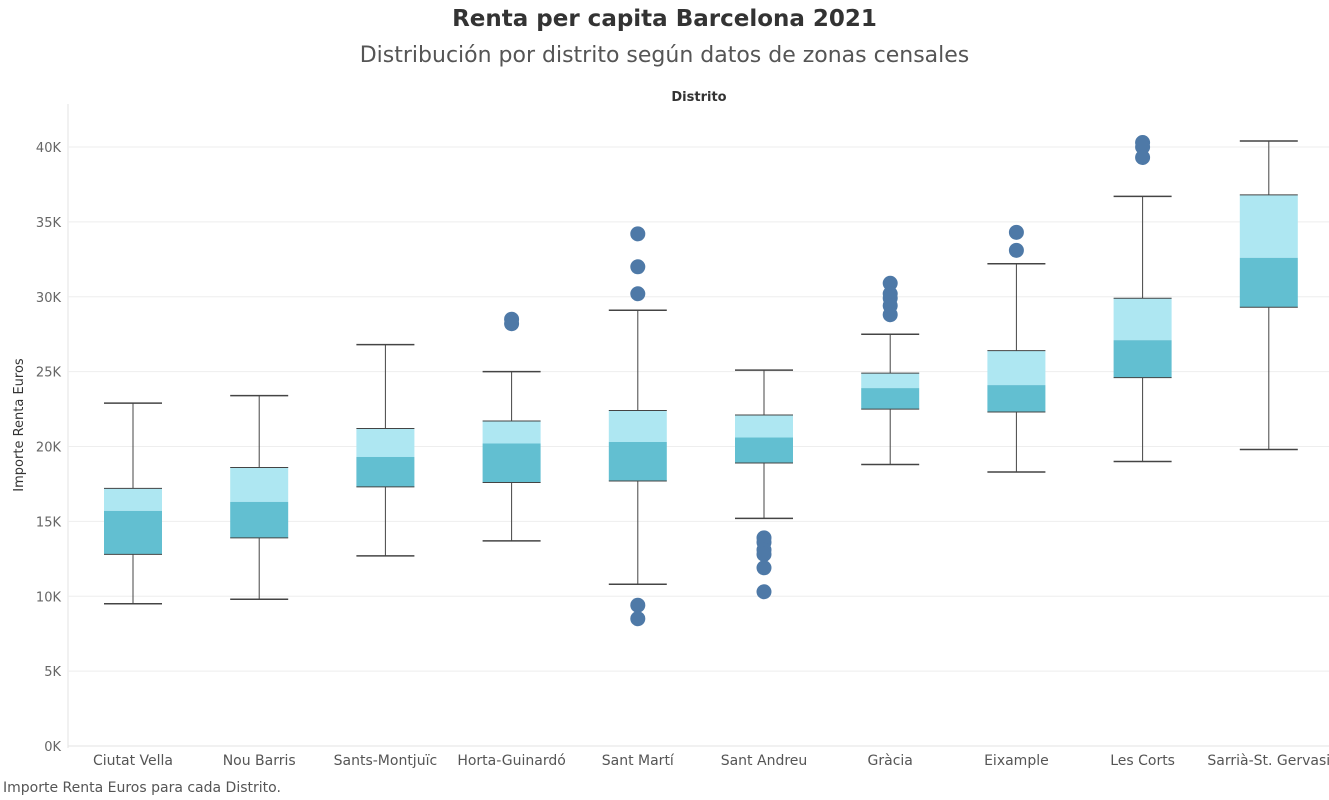 Image resolution: width=1329 pixels, height=800 pixels. I want to click on x-category-label: Sants-Montjuïc, so click(386, 761).